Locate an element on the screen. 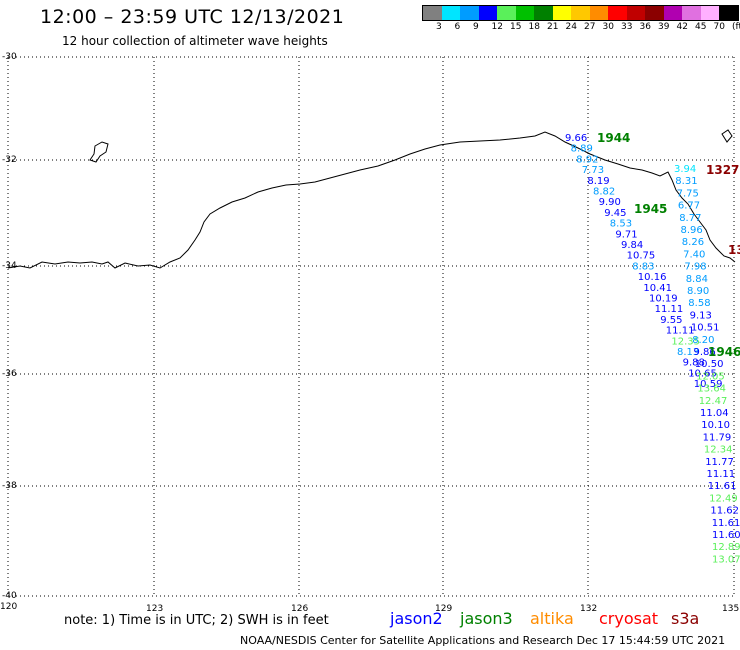 The image size is (740, 650). wave-height-value: 7.98 is located at coordinates (695, 267).